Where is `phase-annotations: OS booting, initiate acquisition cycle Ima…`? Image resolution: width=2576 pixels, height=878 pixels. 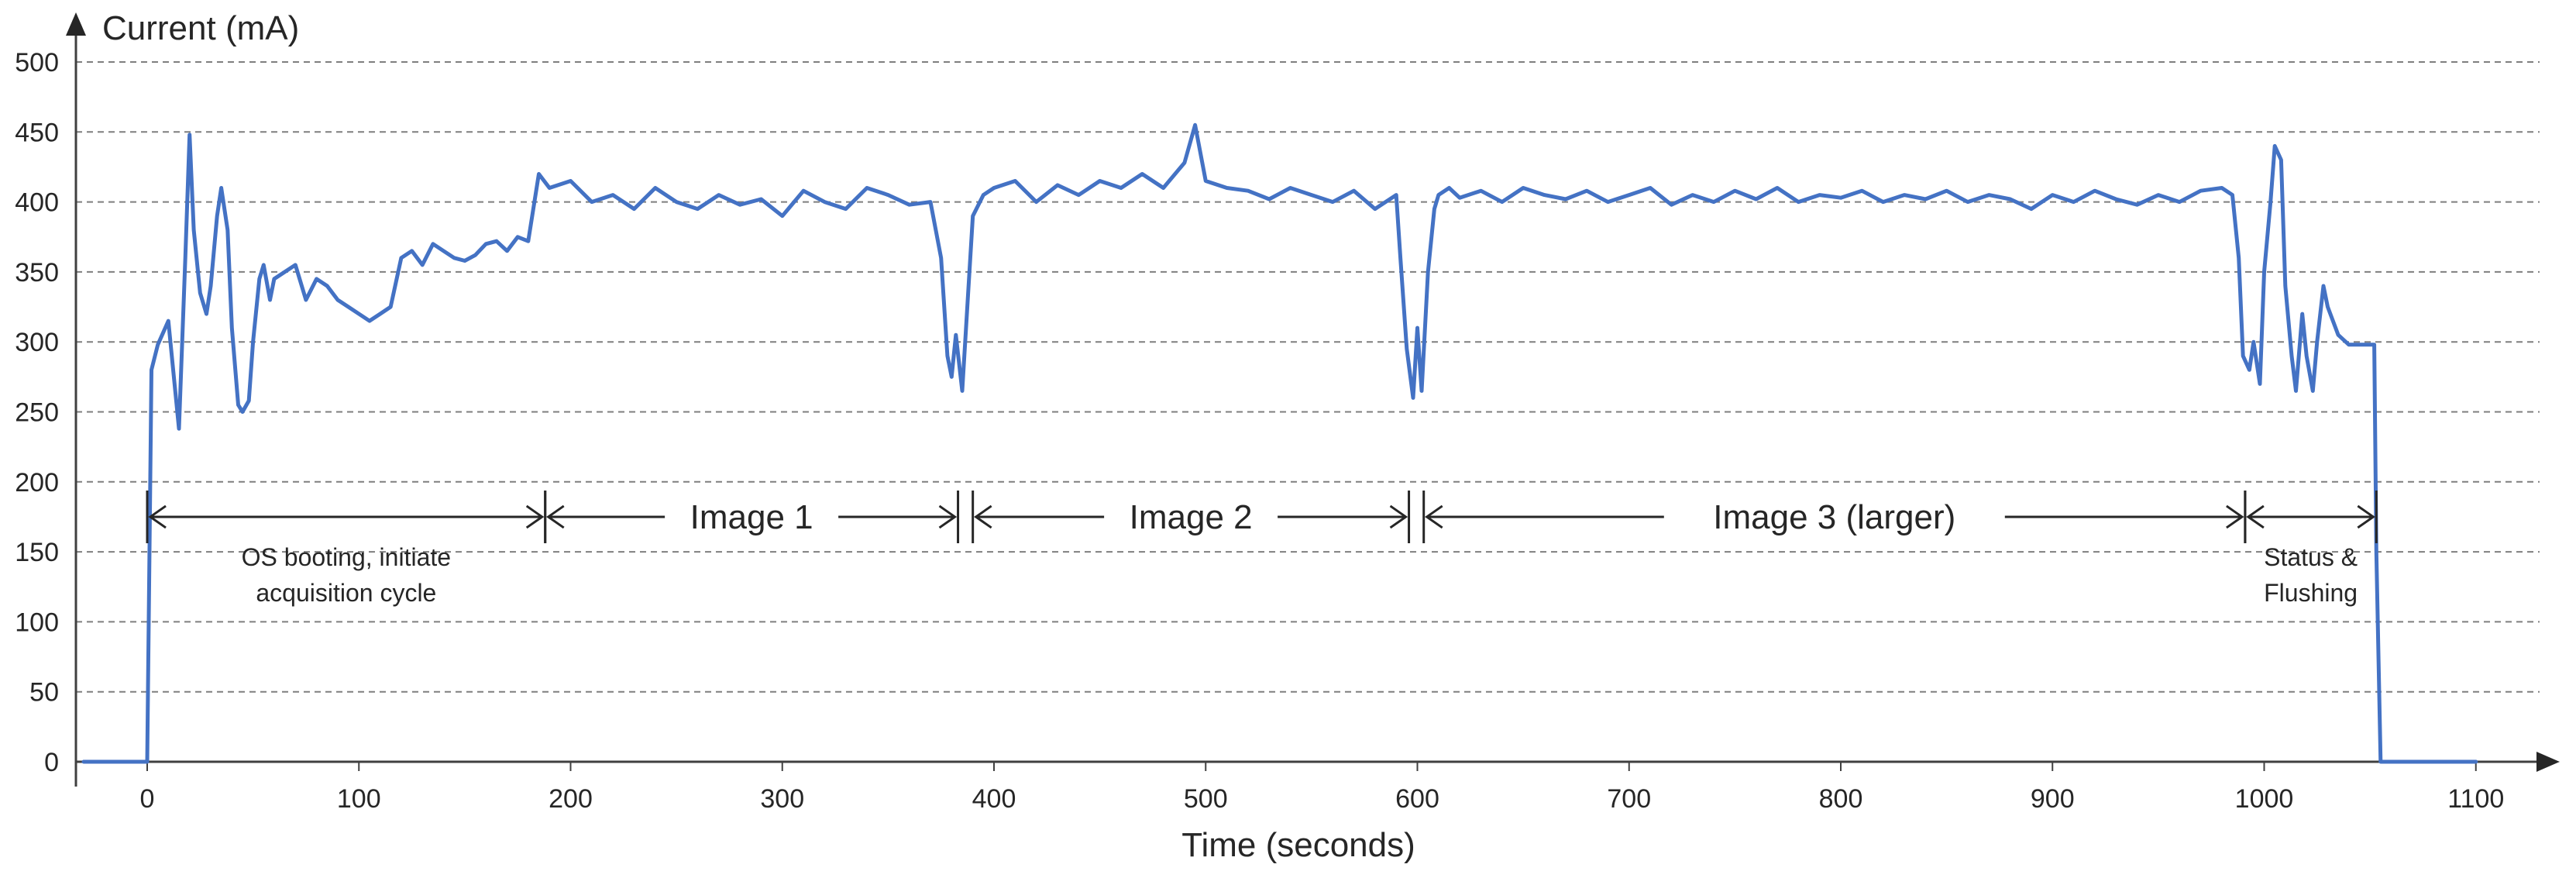
phase-annotations: OS booting, initiate acquisition cycle Ima… is located at coordinates (1262, 548).